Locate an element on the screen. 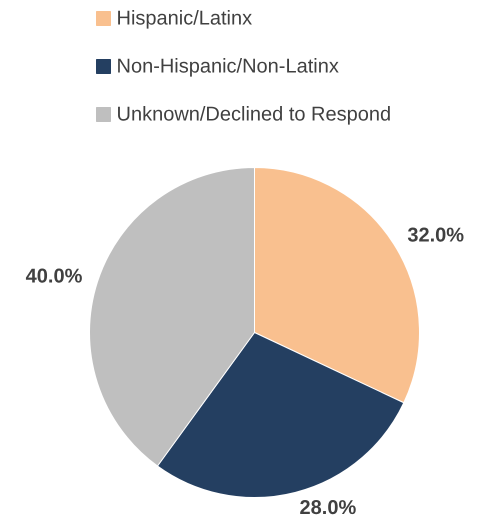 The image size is (485, 525). legend-label: Hispanic/Latinx is located at coordinates (184, 19).